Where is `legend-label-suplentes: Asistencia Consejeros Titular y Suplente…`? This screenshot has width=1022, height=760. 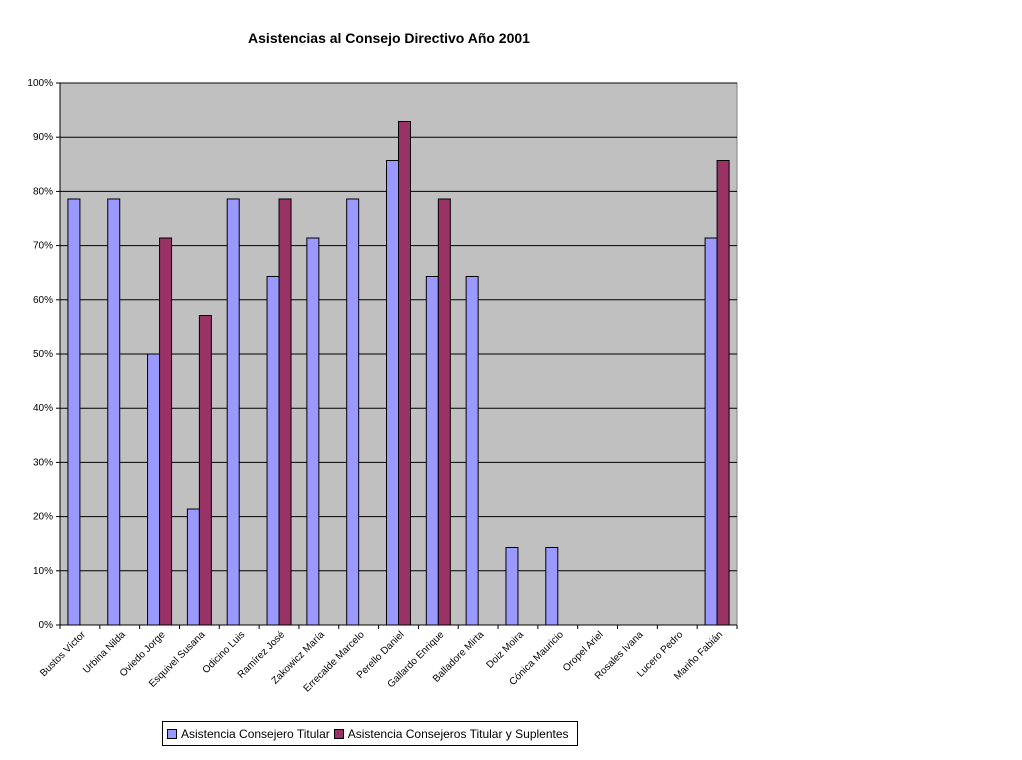
legend-label-suplentes: Asistencia Consejeros Titular y Suplente… is located at coordinates (458, 733).